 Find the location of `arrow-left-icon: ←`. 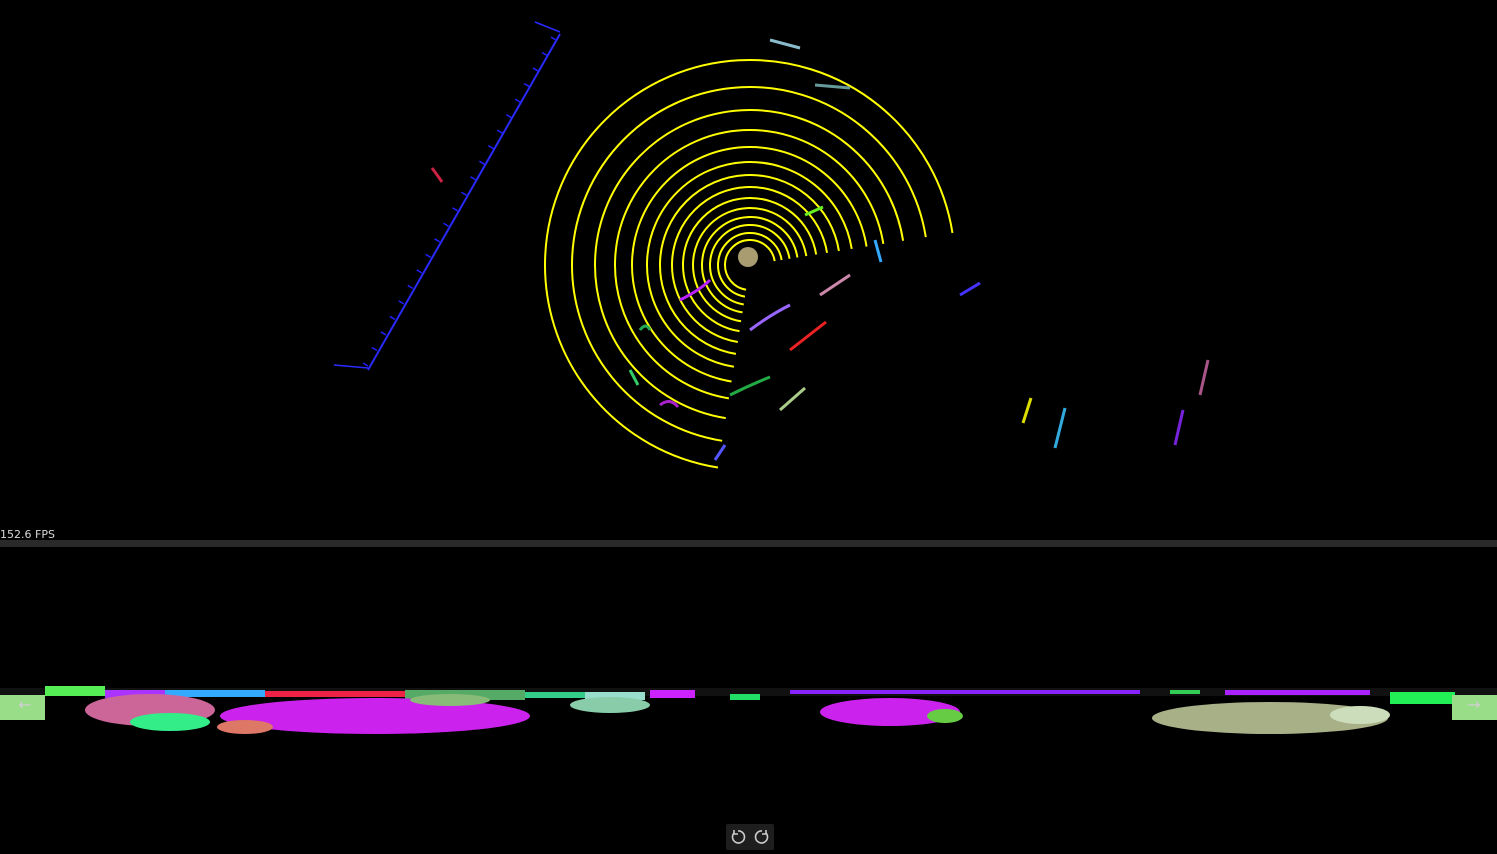

arrow-left-icon: ← is located at coordinates (25, 704).